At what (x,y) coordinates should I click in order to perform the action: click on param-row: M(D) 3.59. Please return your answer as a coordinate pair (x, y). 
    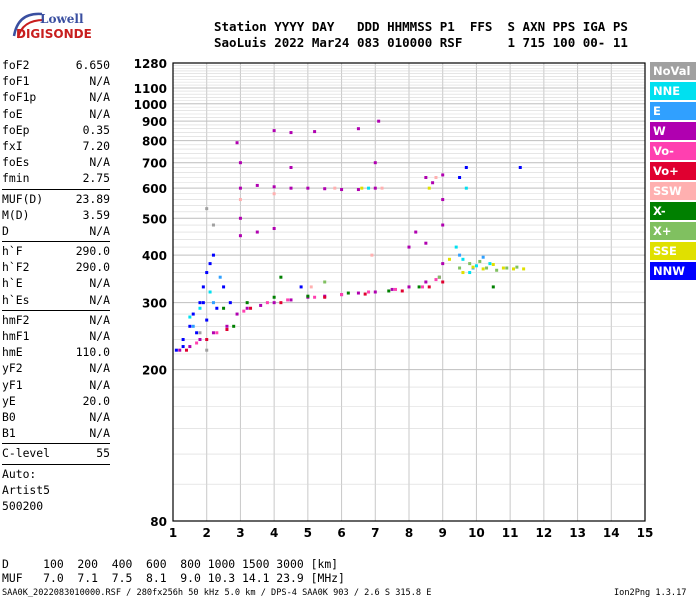
    Looking at the image, I should click on (56, 215).